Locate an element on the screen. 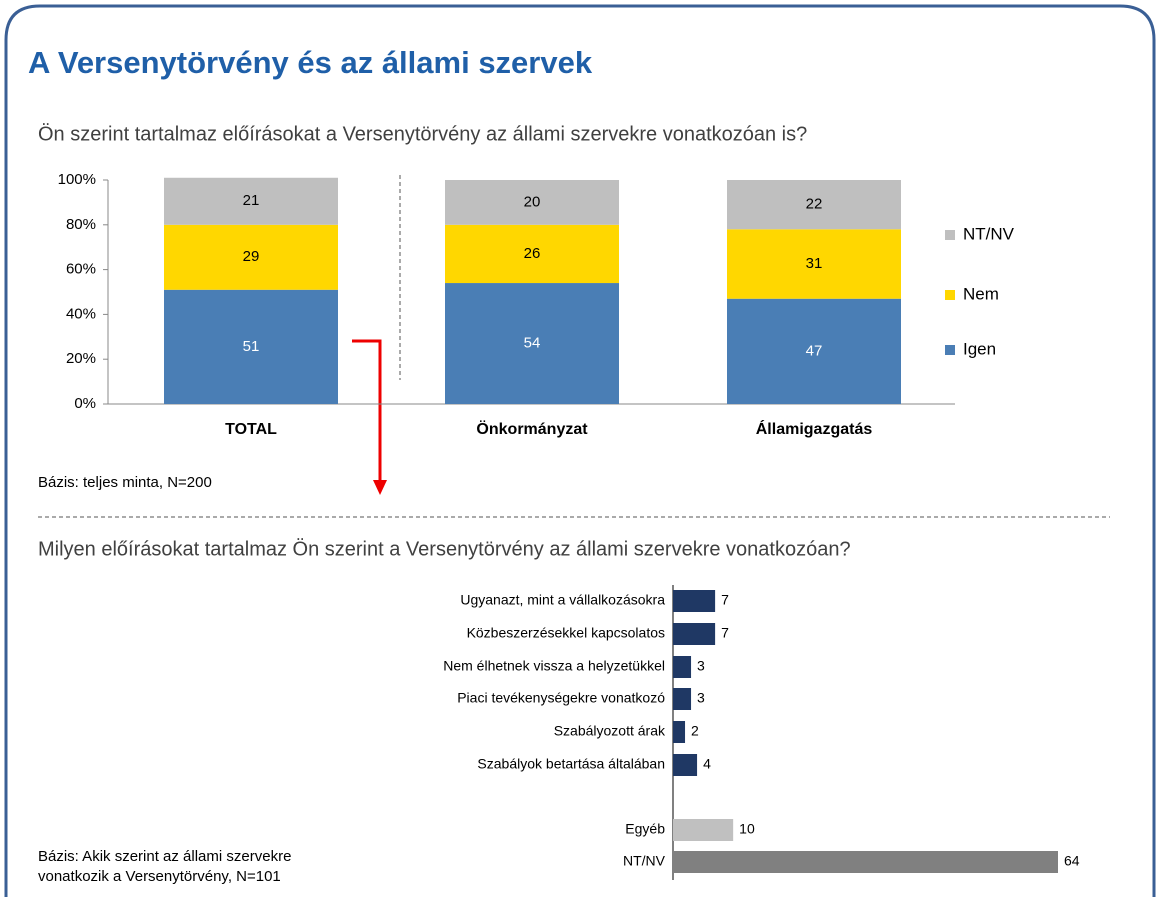 This screenshot has width=1161, height=897. category-label: Szabályok betartása általában is located at coordinates (571, 764).